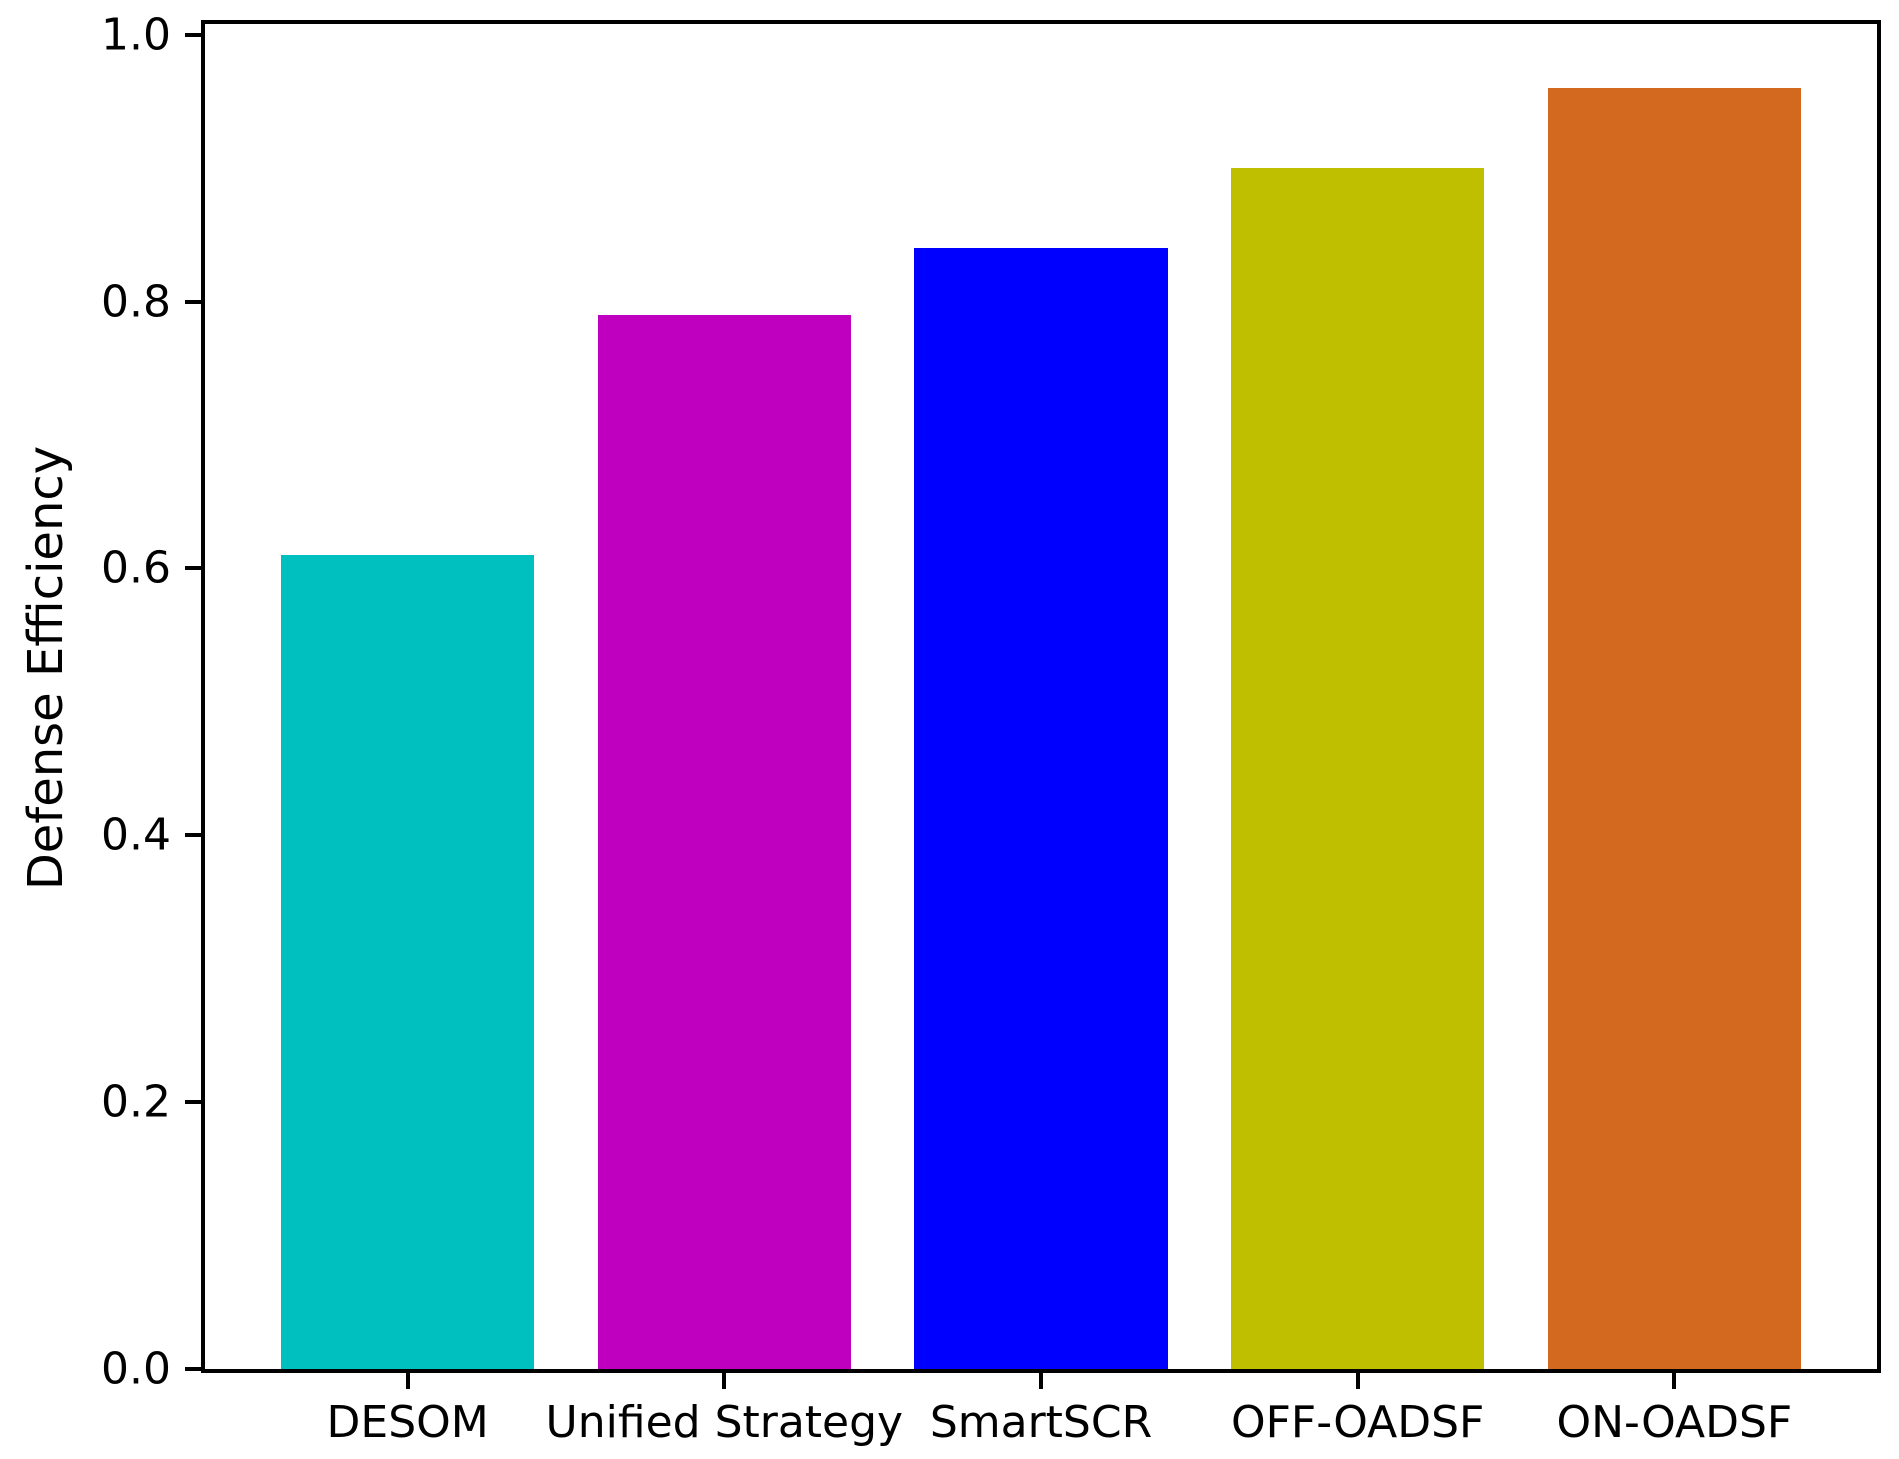  I want to click on y-tick-label: 1.0, so click(136, 35).